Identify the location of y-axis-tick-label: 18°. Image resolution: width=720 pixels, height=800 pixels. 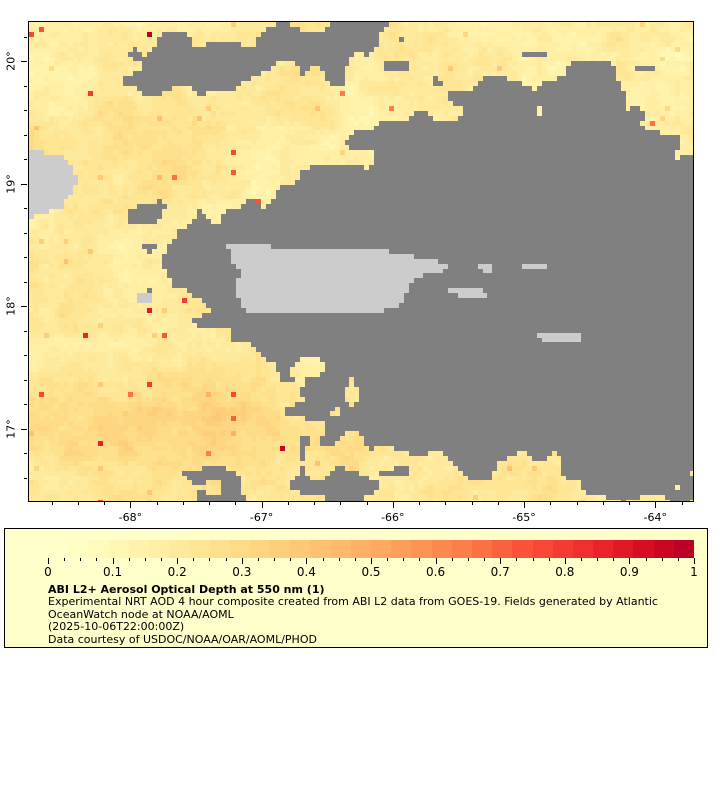
(11, 306).